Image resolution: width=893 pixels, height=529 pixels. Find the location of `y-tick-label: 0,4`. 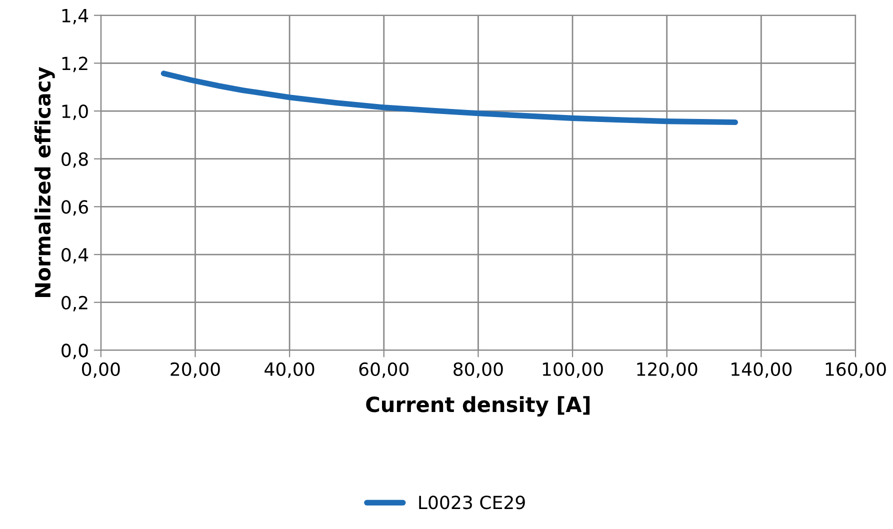

y-tick-label: 0,4 is located at coordinates (75, 256).